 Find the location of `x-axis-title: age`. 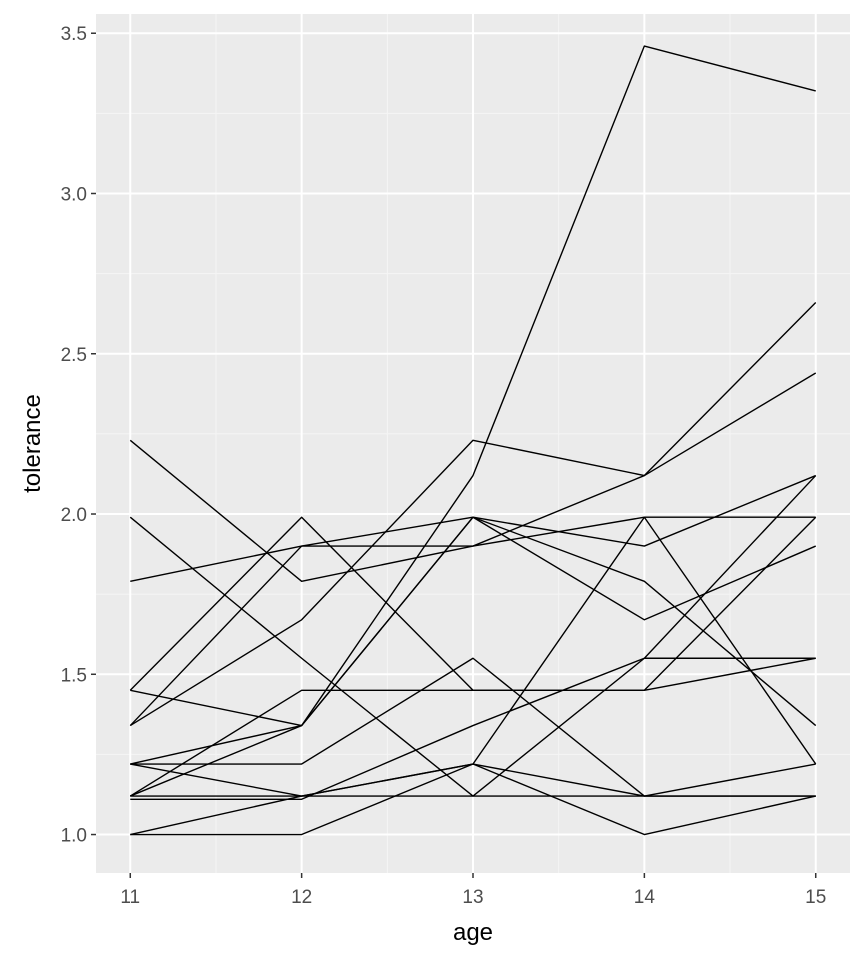

x-axis-title: age is located at coordinates (473, 932).